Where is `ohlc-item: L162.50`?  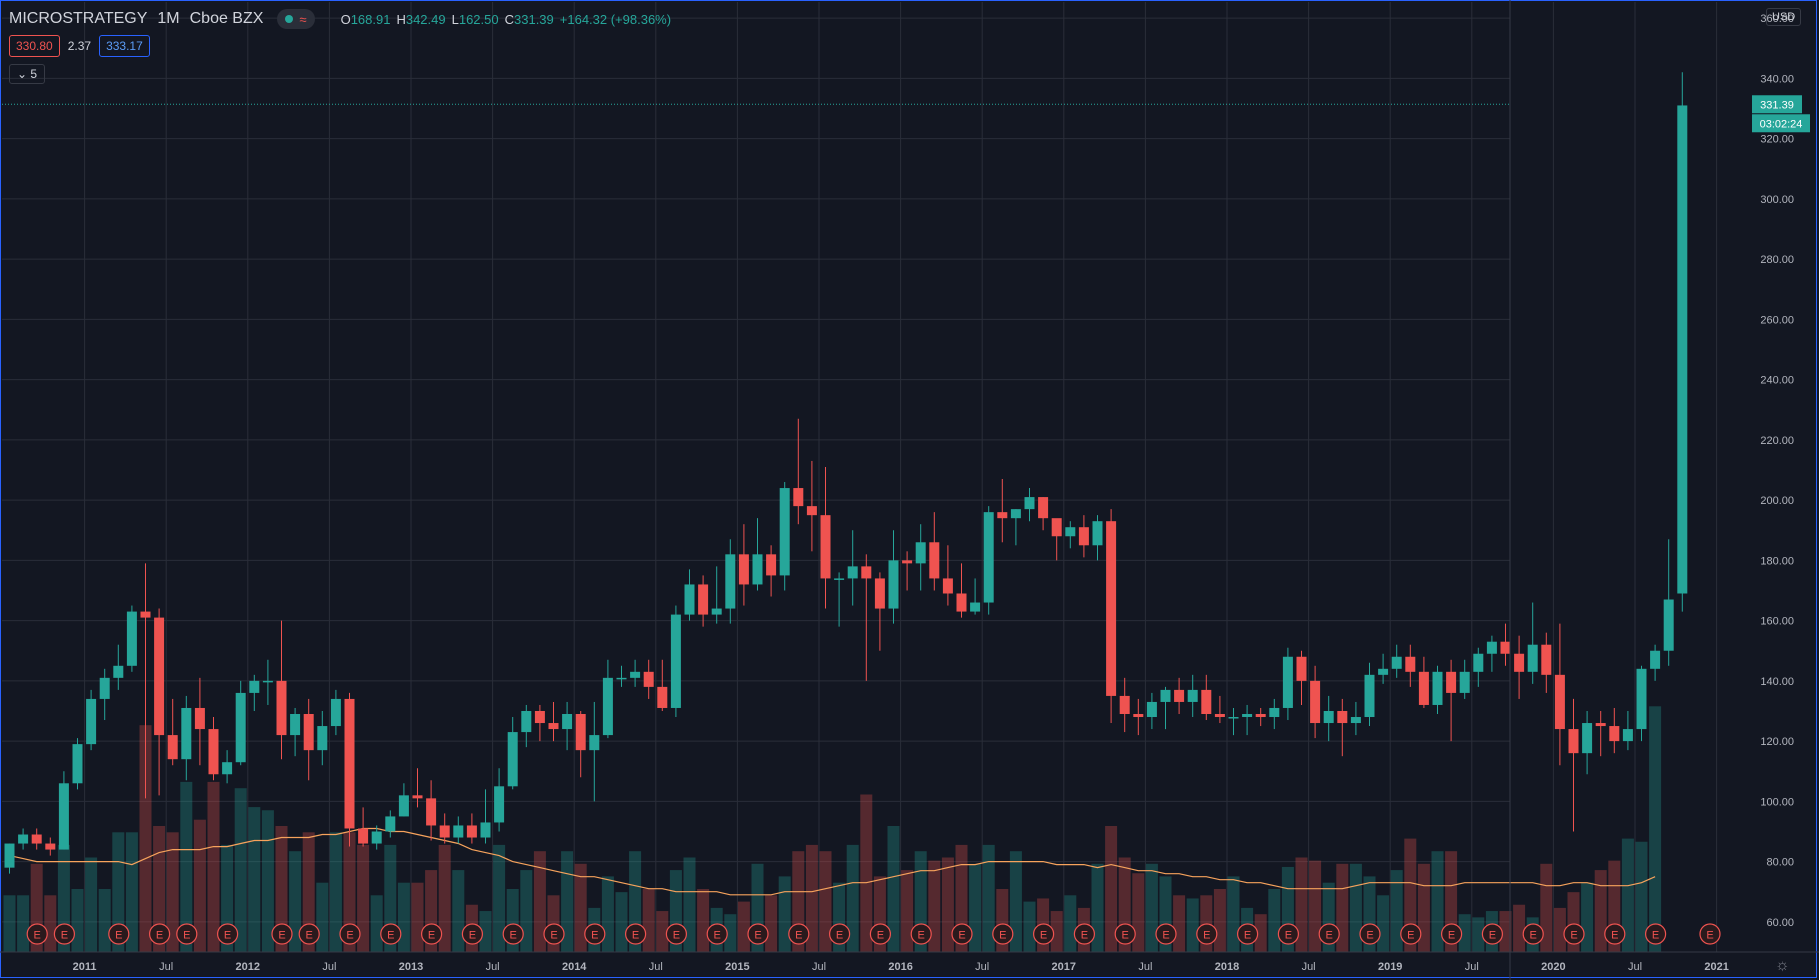
ohlc-item: L162.50 is located at coordinates (475, 19).